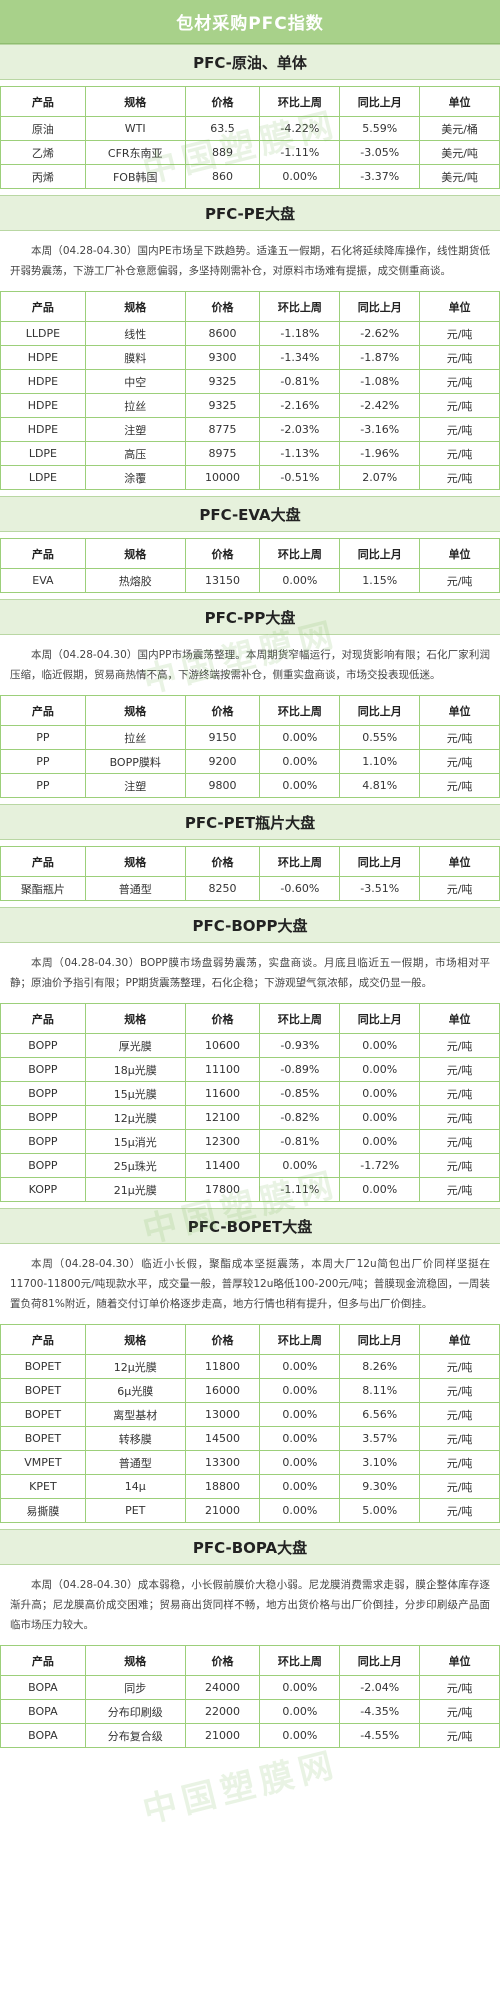  Describe the element at coordinates (135, 128) in the screenshot. I see `cell-spec: WTI` at that location.